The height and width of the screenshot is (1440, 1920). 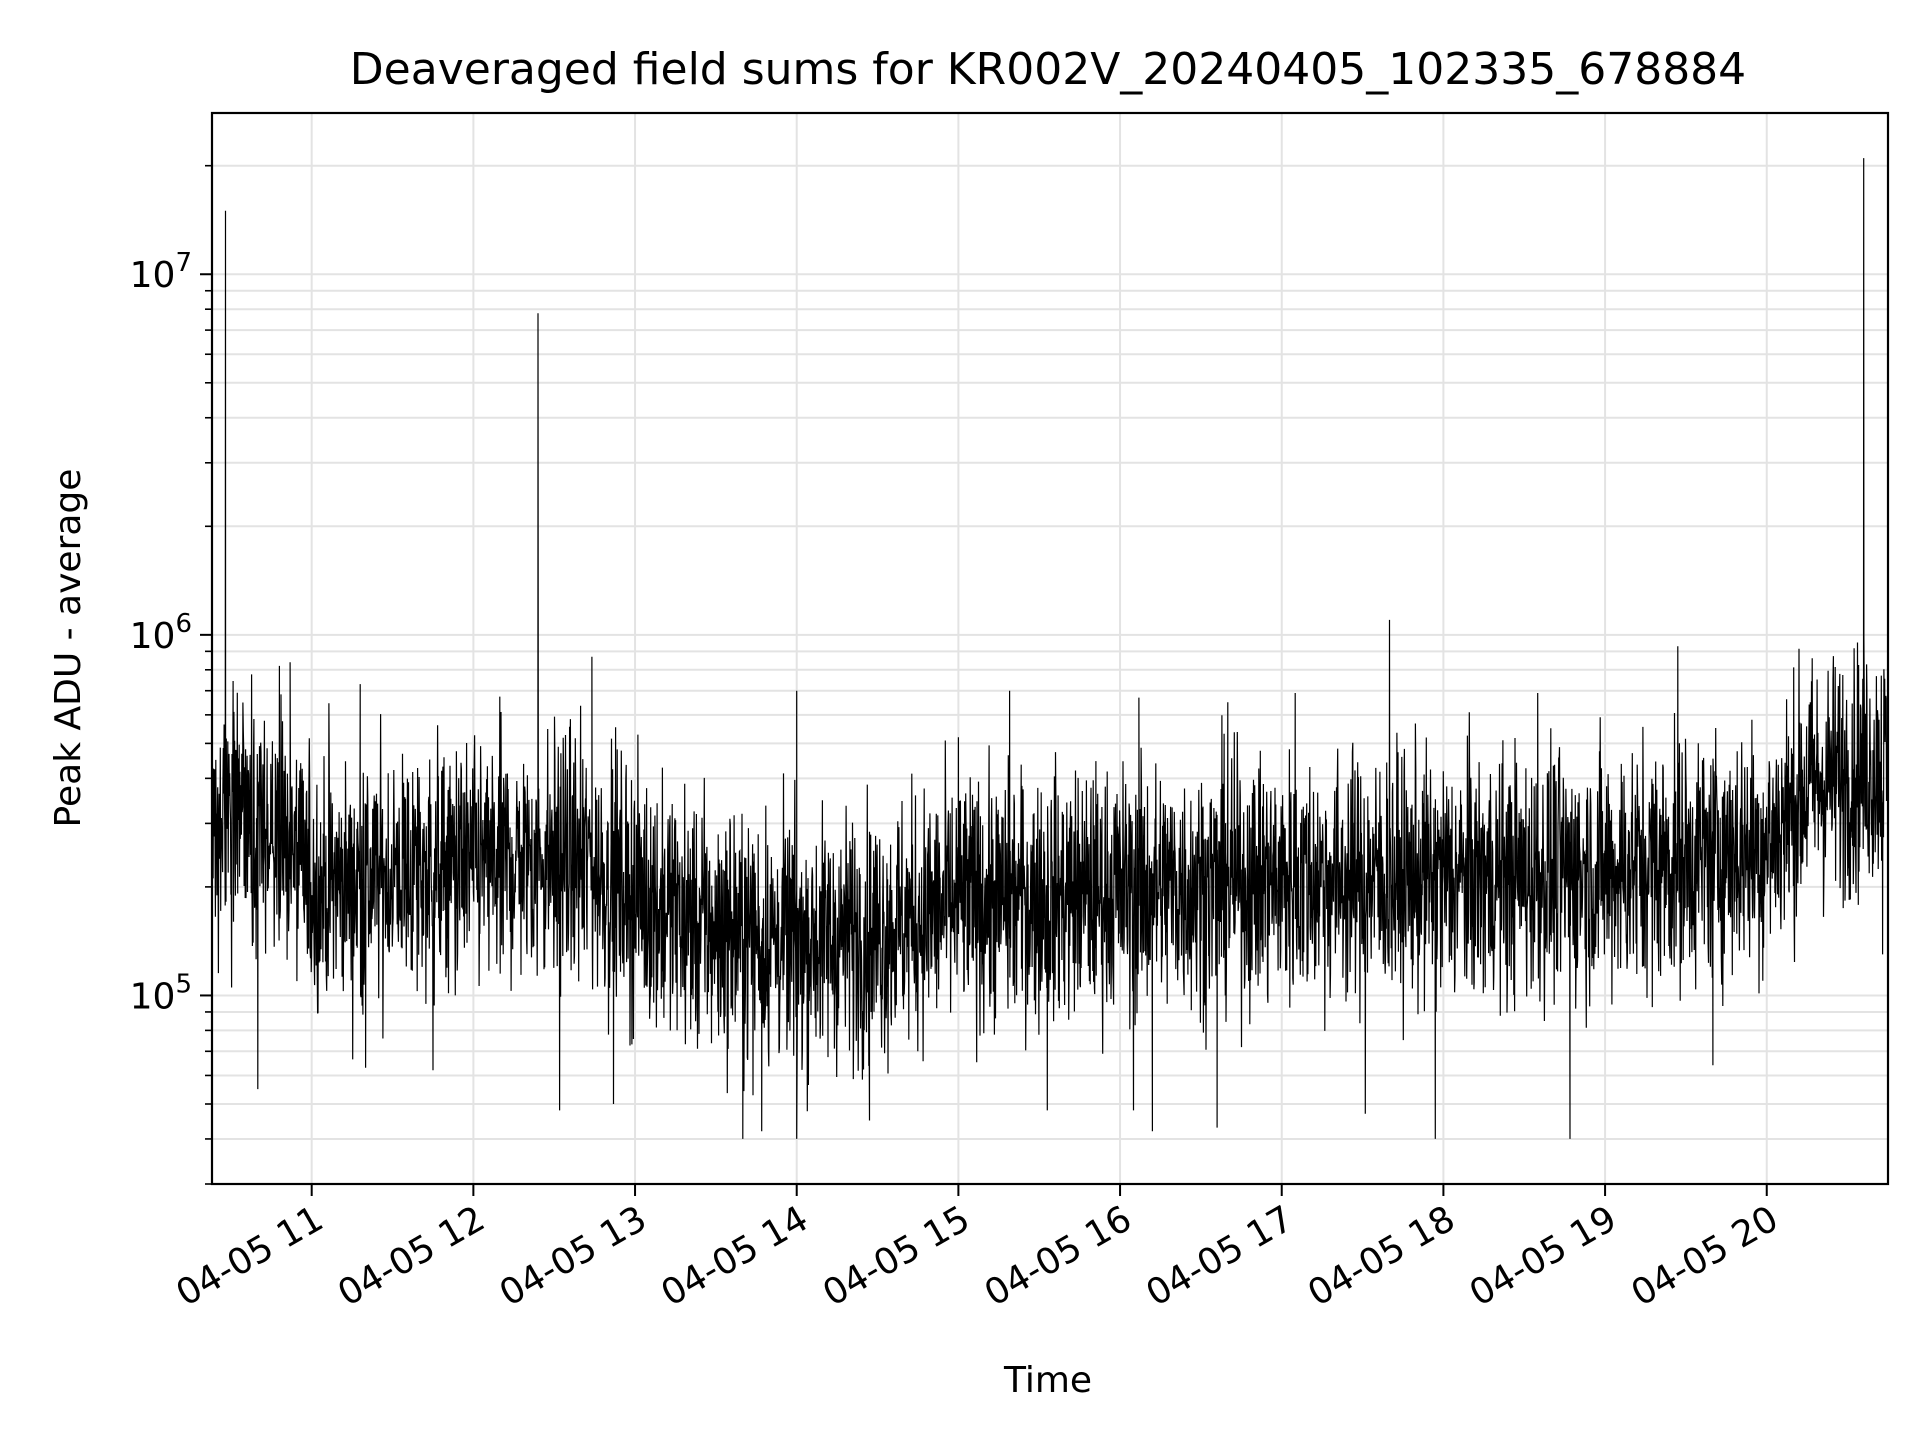 What do you see at coordinates (171, 674) in the screenshot?
I see `y-axis: 10⁵ 10⁶ 10⁷` at bounding box center [171, 674].